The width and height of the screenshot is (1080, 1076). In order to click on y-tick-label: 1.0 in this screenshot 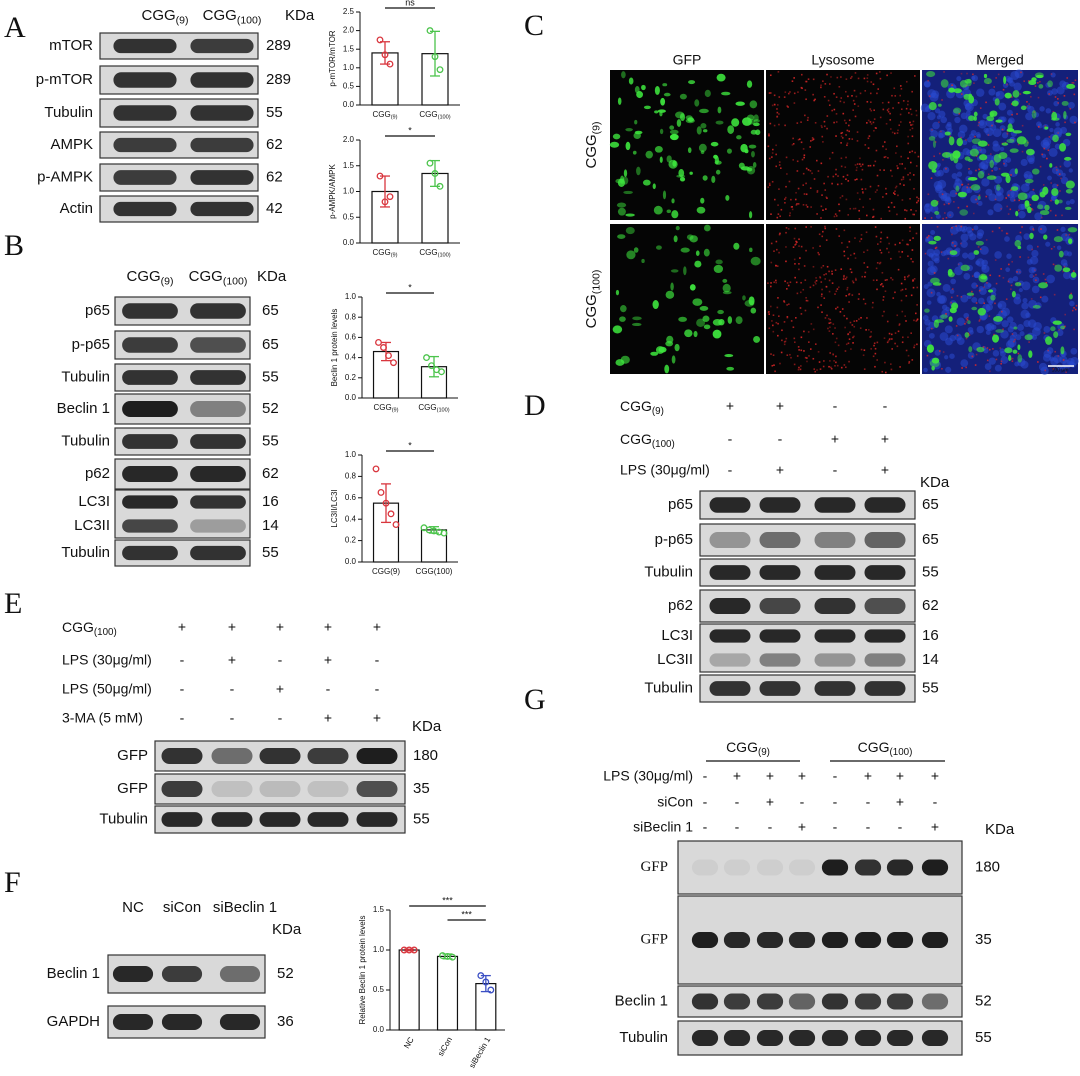, I will do `click(379, 949)`.